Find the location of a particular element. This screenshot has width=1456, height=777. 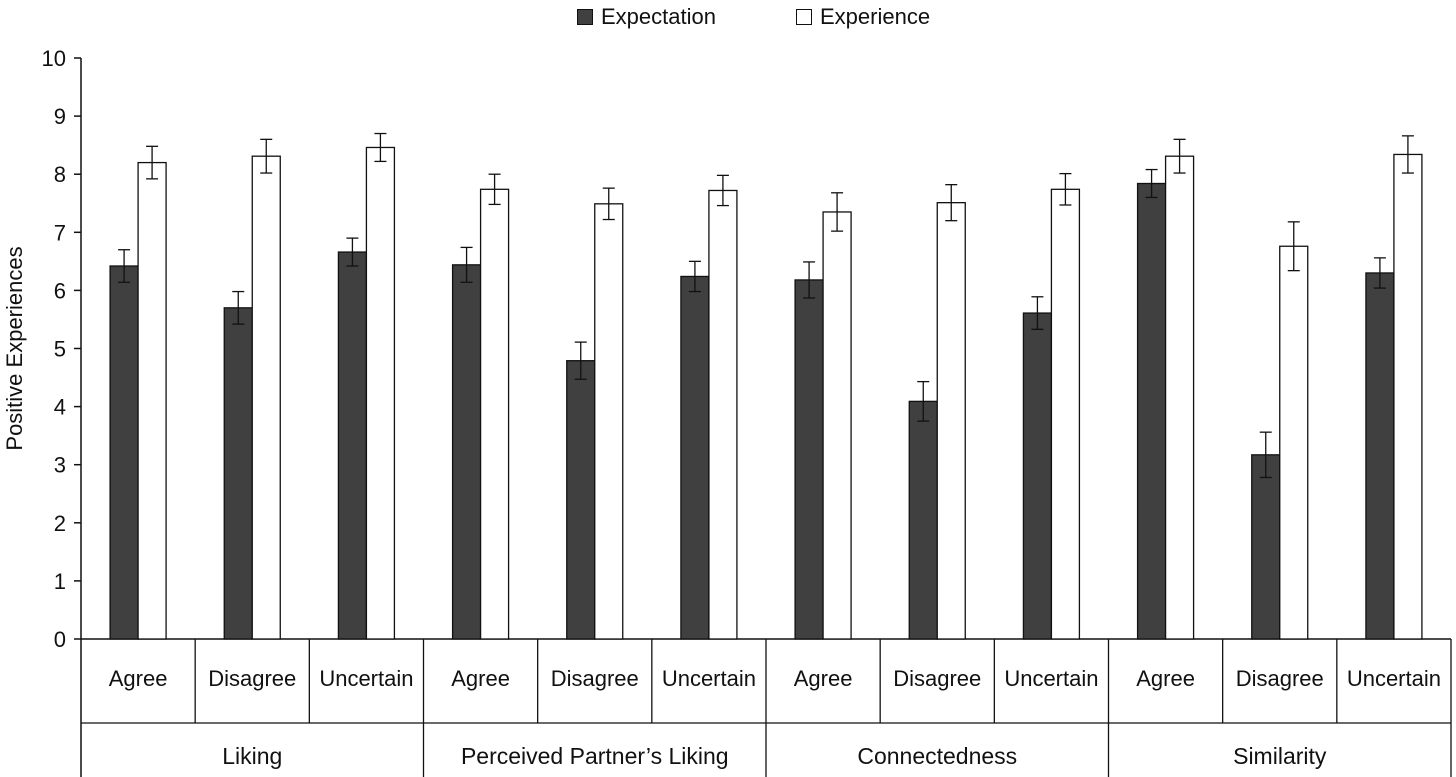

y-tick-label: 7 is located at coordinates (60, 232).